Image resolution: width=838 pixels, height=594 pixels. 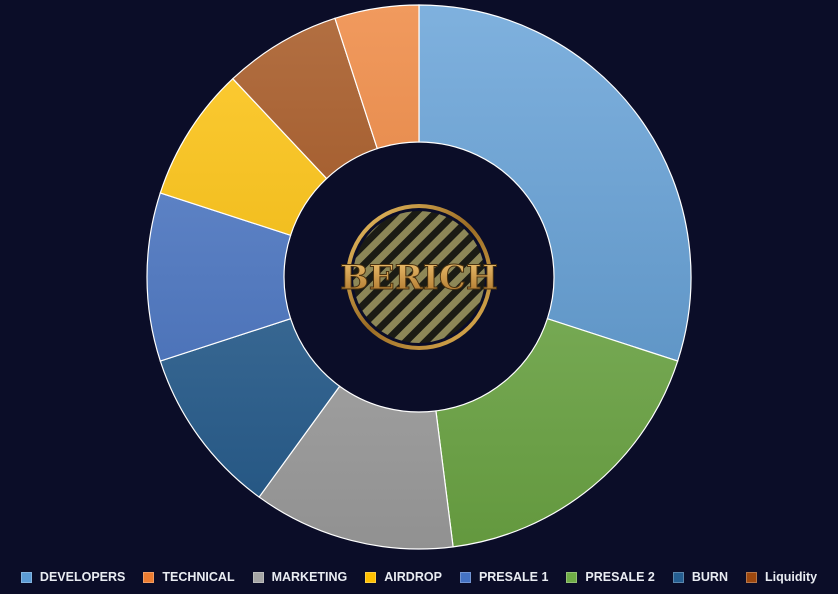 I want to click on legend-label: TECHNICAL, so click(x=198, y=577).